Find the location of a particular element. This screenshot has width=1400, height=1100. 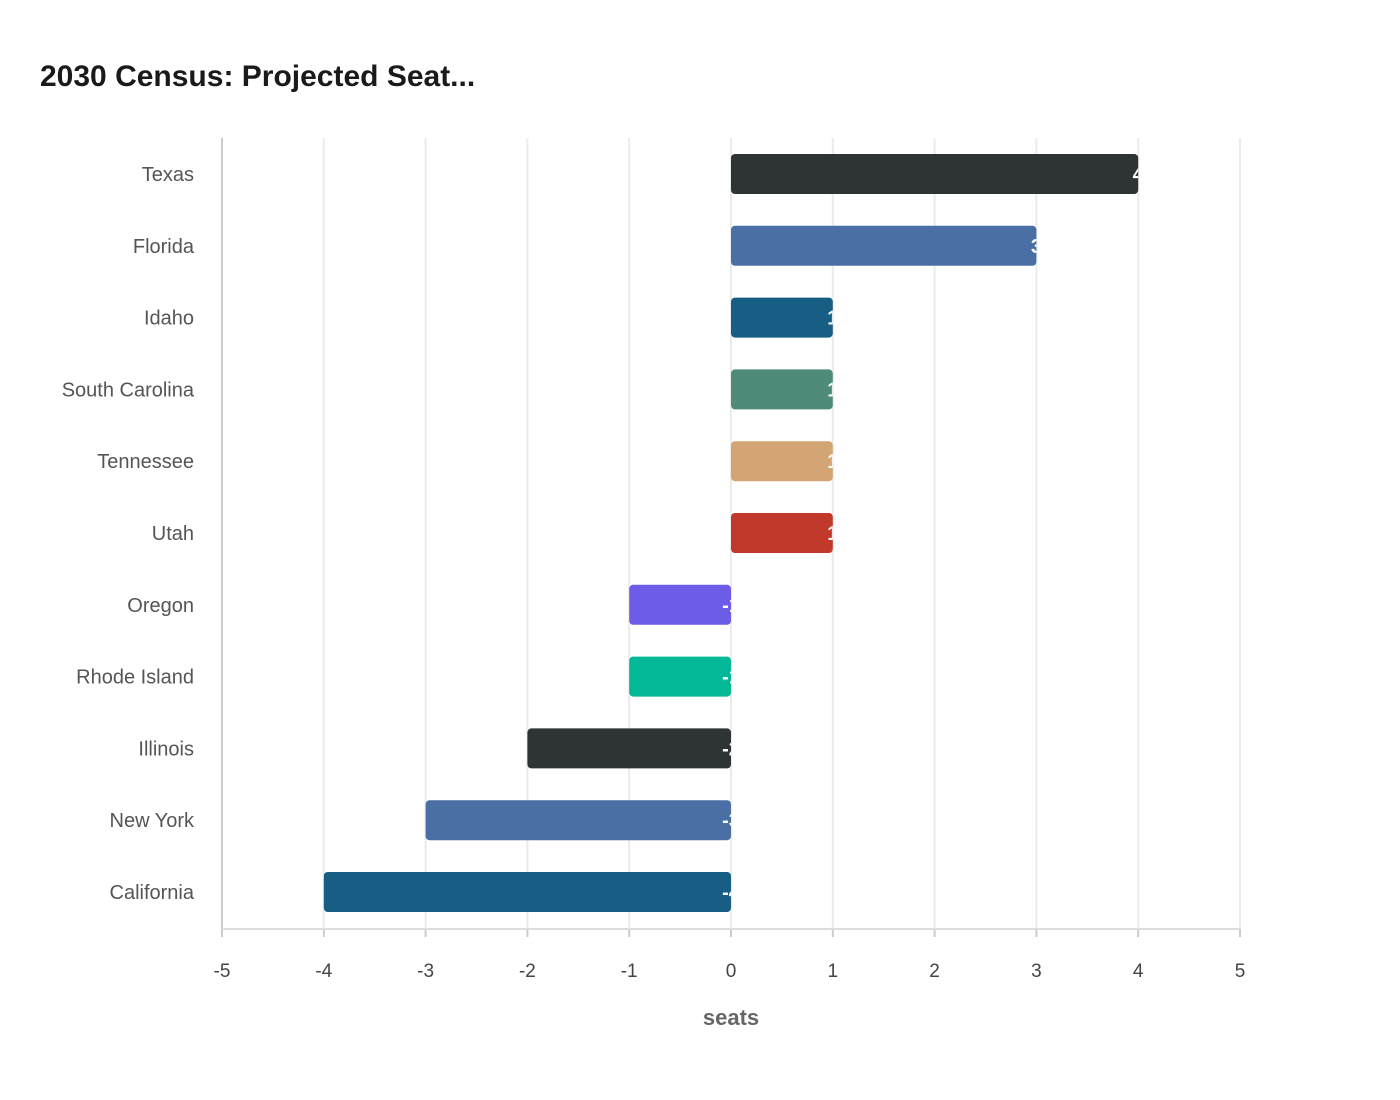

y-category-label: Idaho is located at coordinates (169, 319).